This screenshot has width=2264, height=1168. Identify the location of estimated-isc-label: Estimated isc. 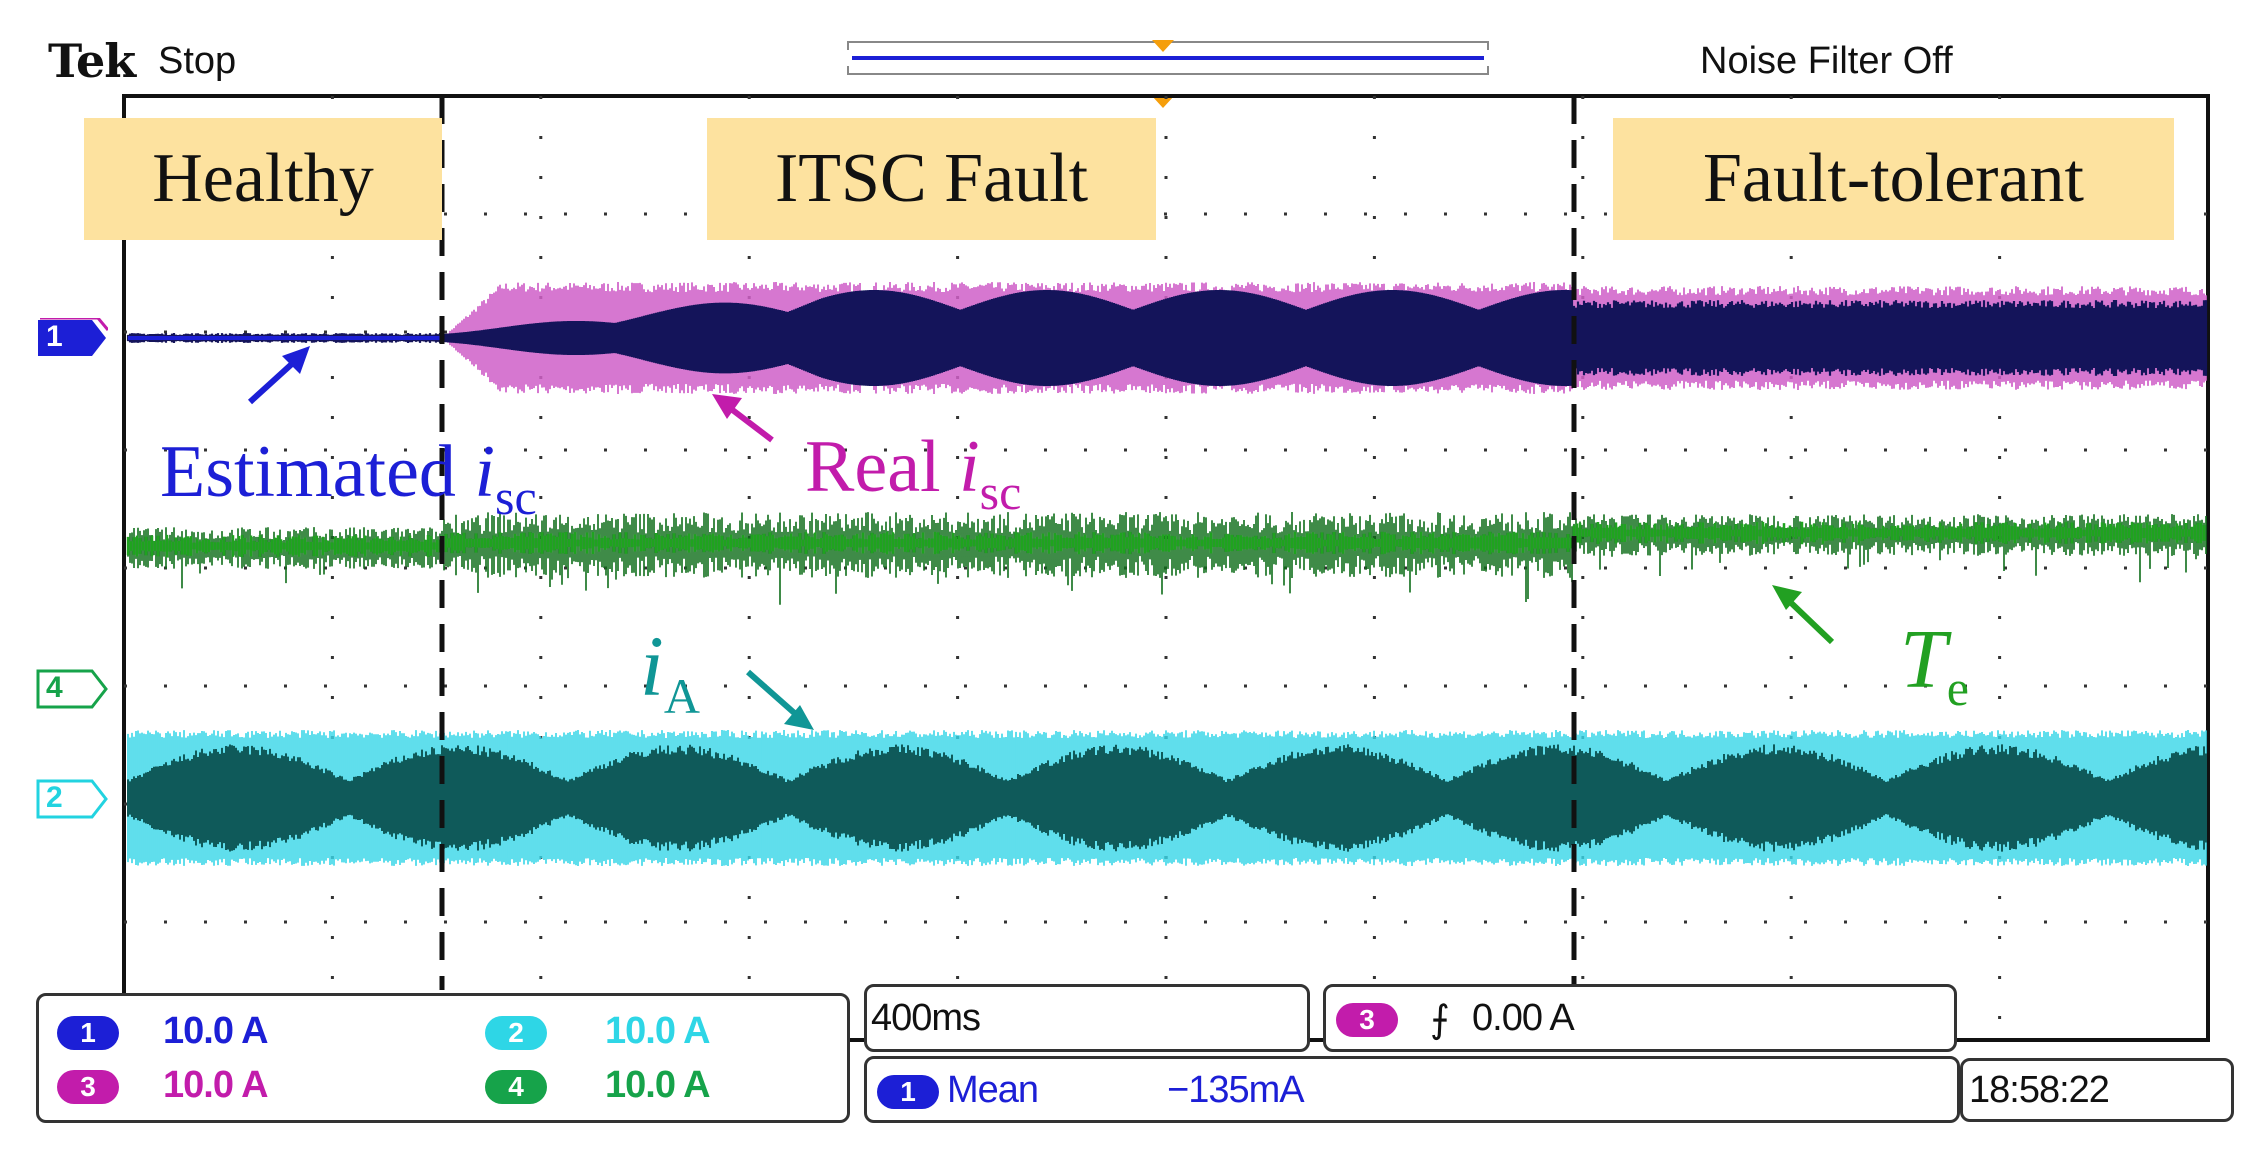
(348, 478).